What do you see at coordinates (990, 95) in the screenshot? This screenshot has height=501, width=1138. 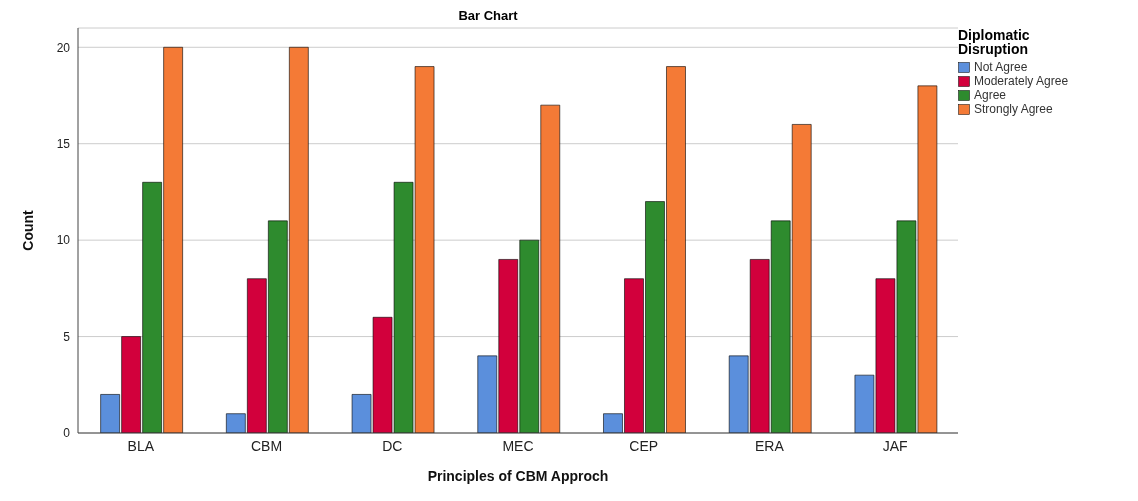 I see `legend-label: Agree` at bounding box center [990, 95].